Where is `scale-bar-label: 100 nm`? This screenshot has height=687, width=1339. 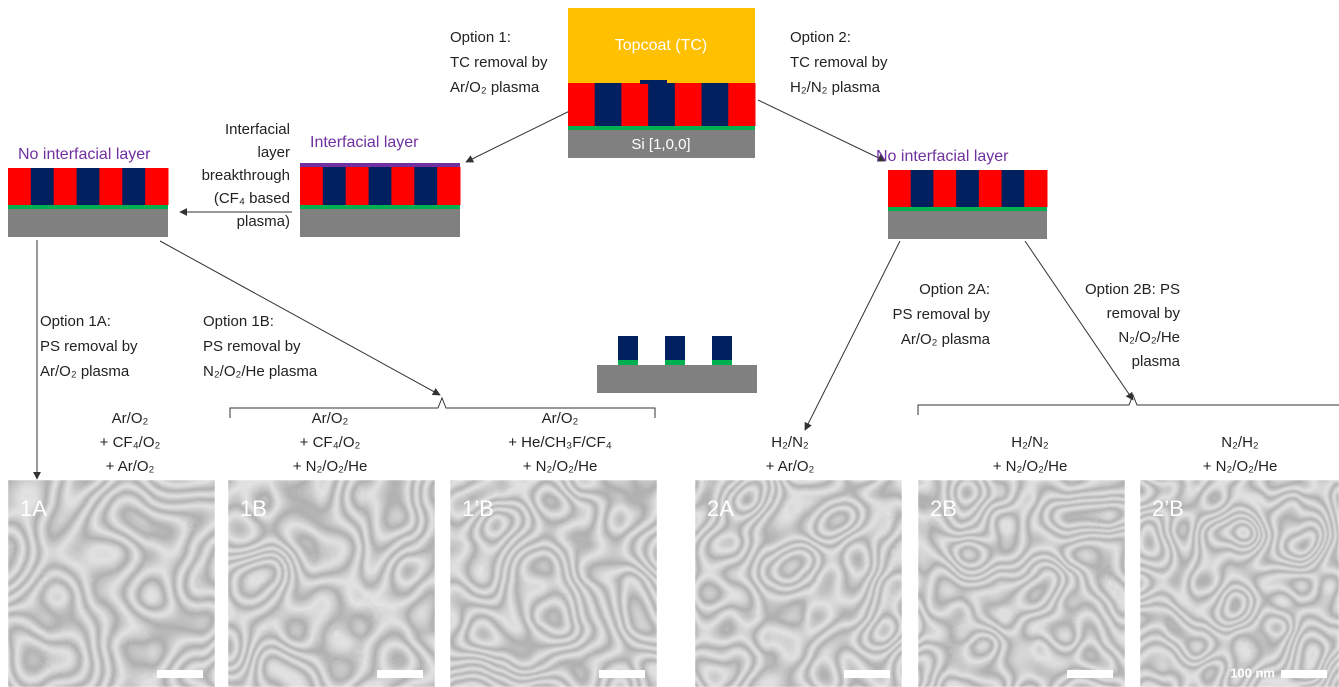
scale-bar-label: 100 nm is located at coordinates (1252, 672).